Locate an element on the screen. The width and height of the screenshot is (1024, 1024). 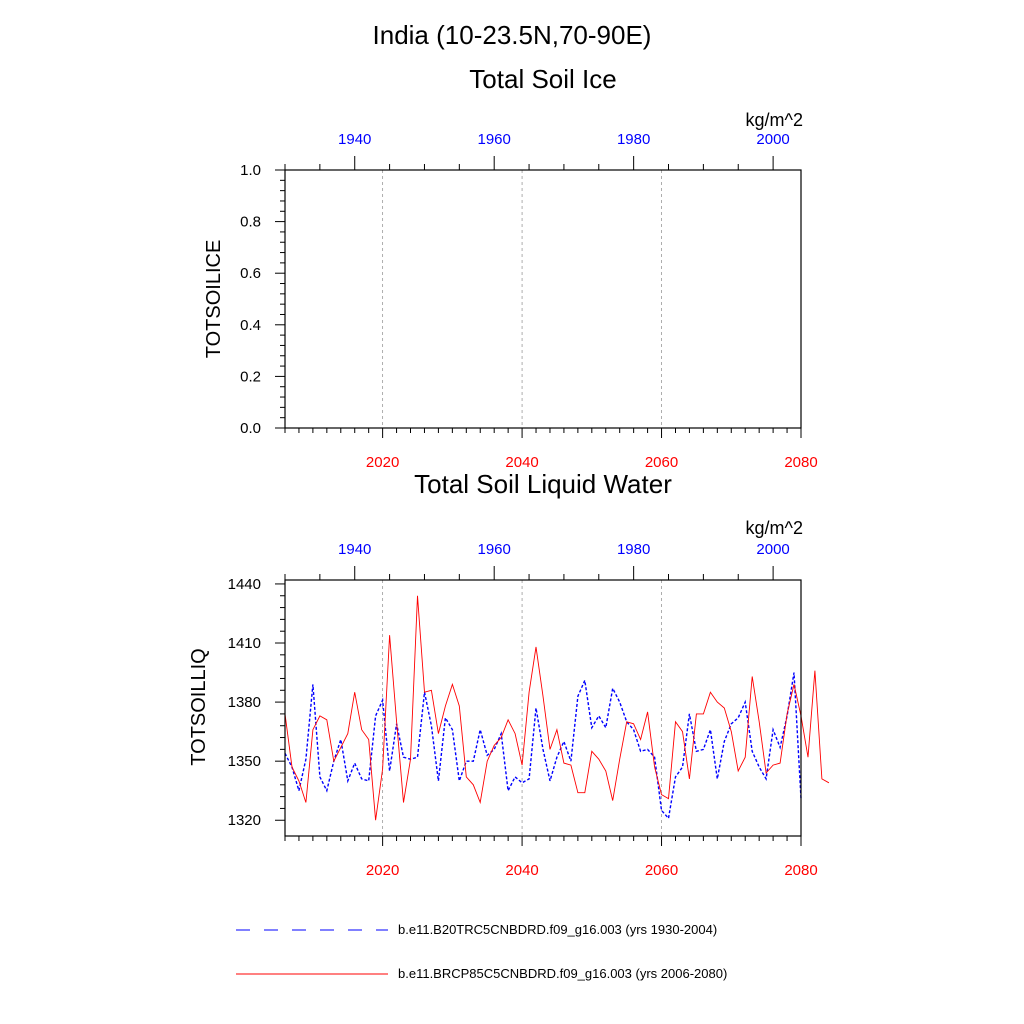
soil-liquid-ytick-label: 1350 is located at coordinates (244, 761).